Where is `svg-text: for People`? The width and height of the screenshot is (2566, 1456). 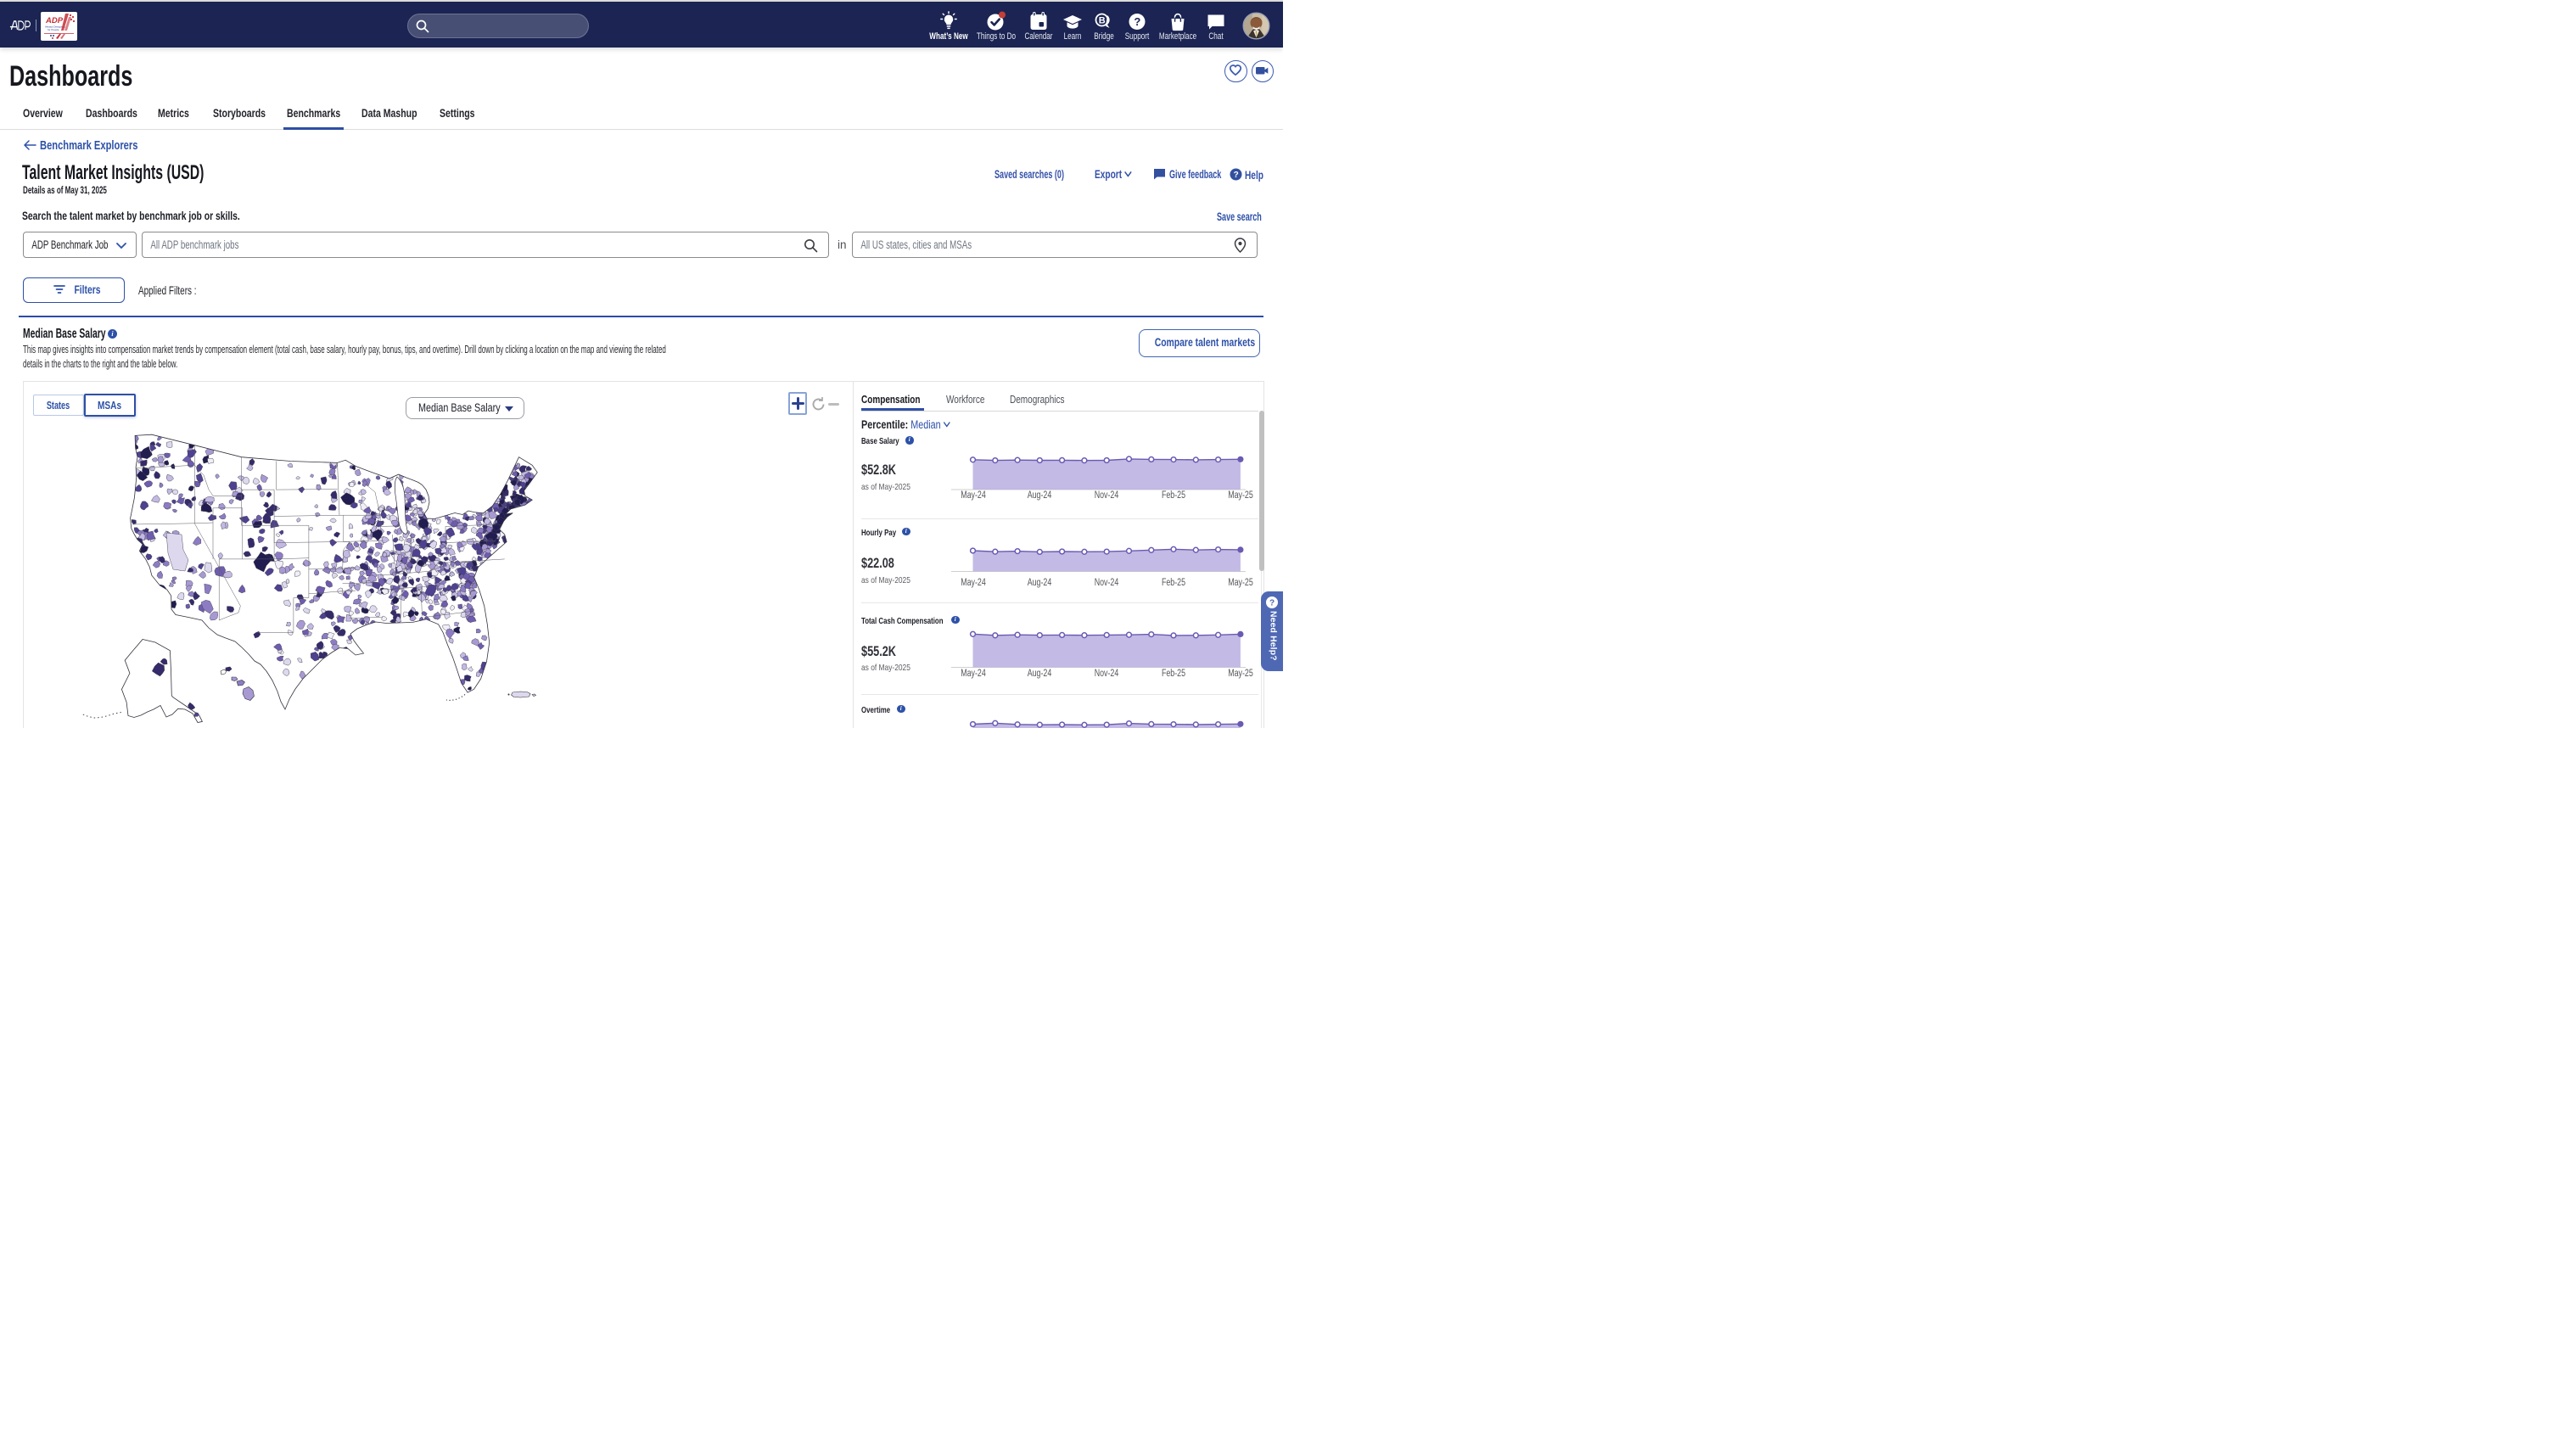
svg-text: for People is located at coordinates (53, 30).